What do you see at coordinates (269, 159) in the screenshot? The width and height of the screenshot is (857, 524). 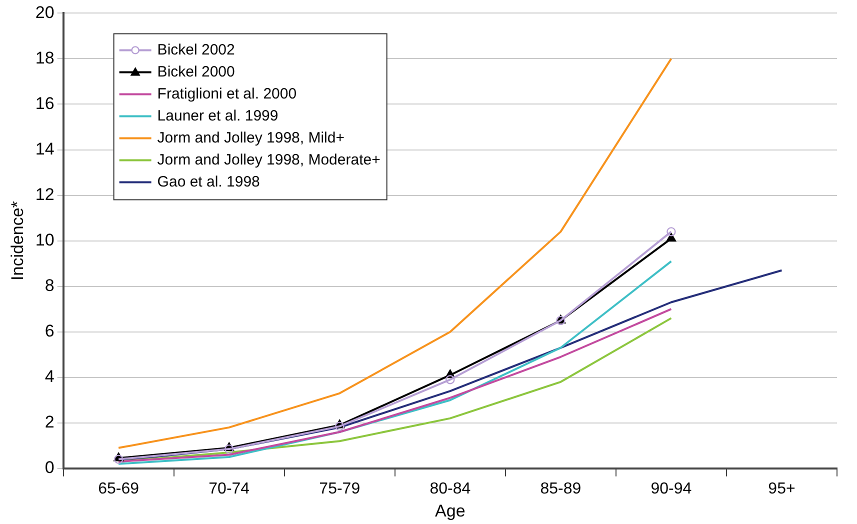 I see `legend-label: Jorm and Jolley 1998, Moderate+` at bounding box center [269, 159].